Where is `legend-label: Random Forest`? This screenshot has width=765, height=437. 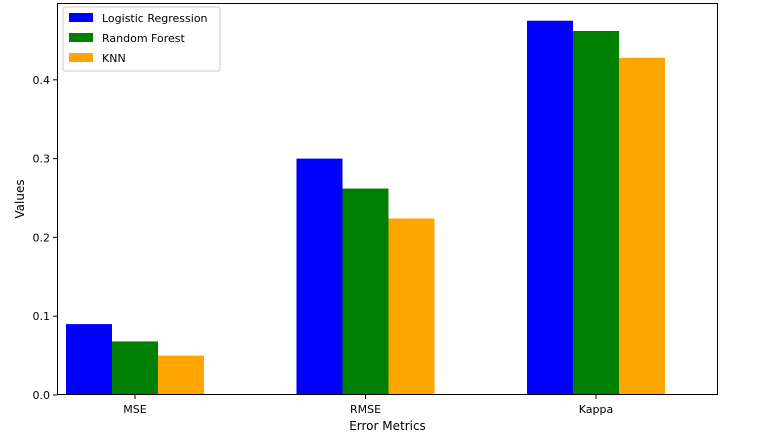 legend-label: Random Forest is located at coordinates (143, 38).